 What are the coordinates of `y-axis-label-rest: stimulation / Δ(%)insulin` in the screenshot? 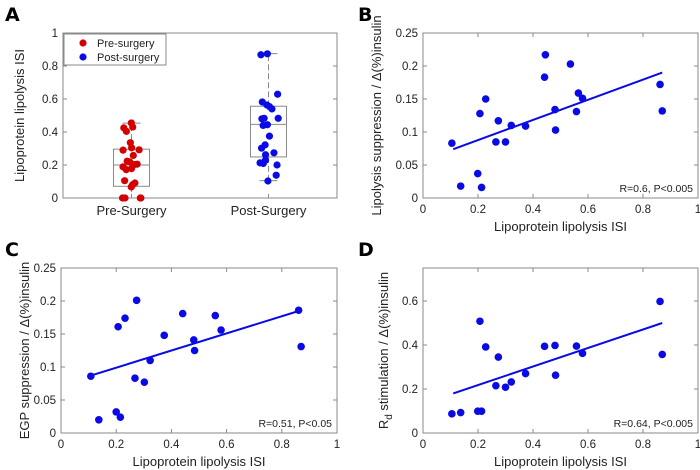 It's located at (383, 343).